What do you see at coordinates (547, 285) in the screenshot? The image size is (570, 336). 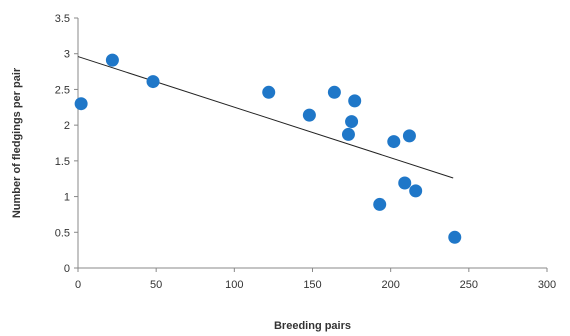 I see `x-tick-label: 300` at bounding box center [547, 285].